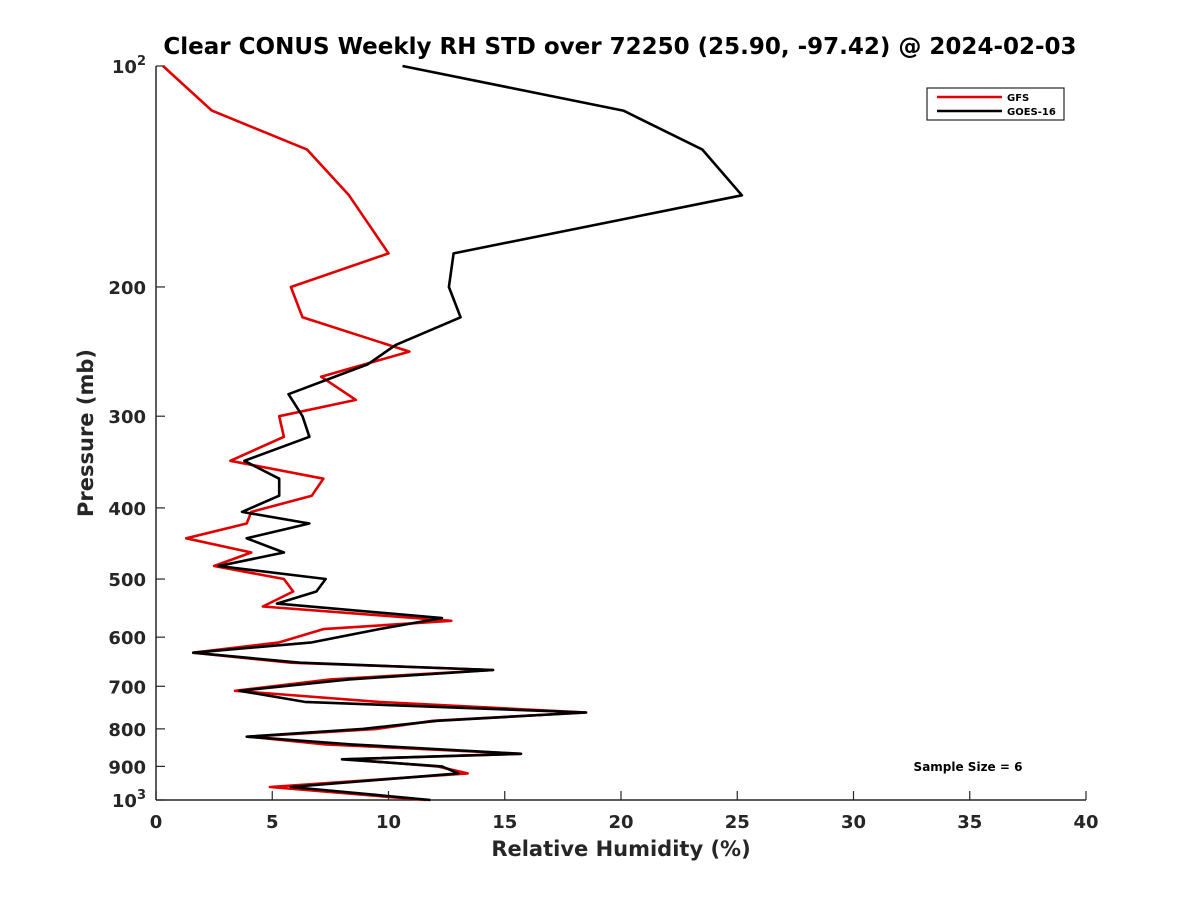 The width and height of the screenshot is (1200, 900). Describe the element at coordinates (1018, 98) in the screenshot. I see `legend-label: GFS` at that location.